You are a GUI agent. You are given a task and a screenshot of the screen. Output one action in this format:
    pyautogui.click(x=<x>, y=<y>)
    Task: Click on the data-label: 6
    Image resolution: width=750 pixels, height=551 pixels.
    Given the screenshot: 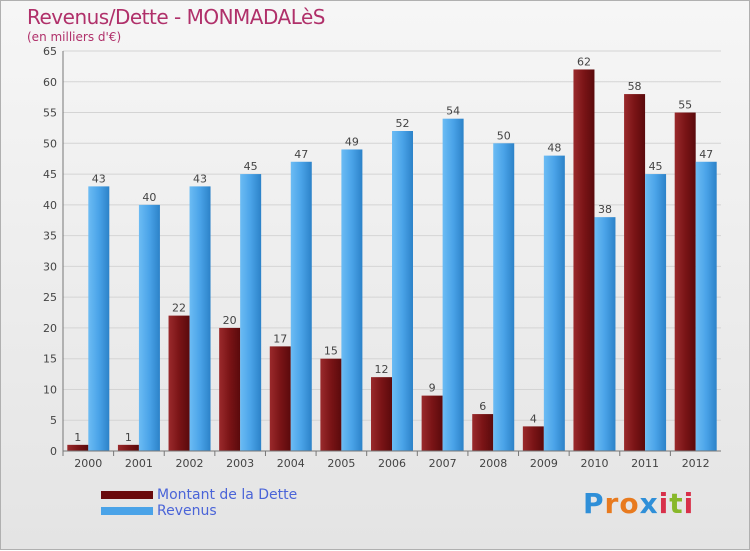 What is the action you would take?
    pyautogui.click(x=482, y=406)
    